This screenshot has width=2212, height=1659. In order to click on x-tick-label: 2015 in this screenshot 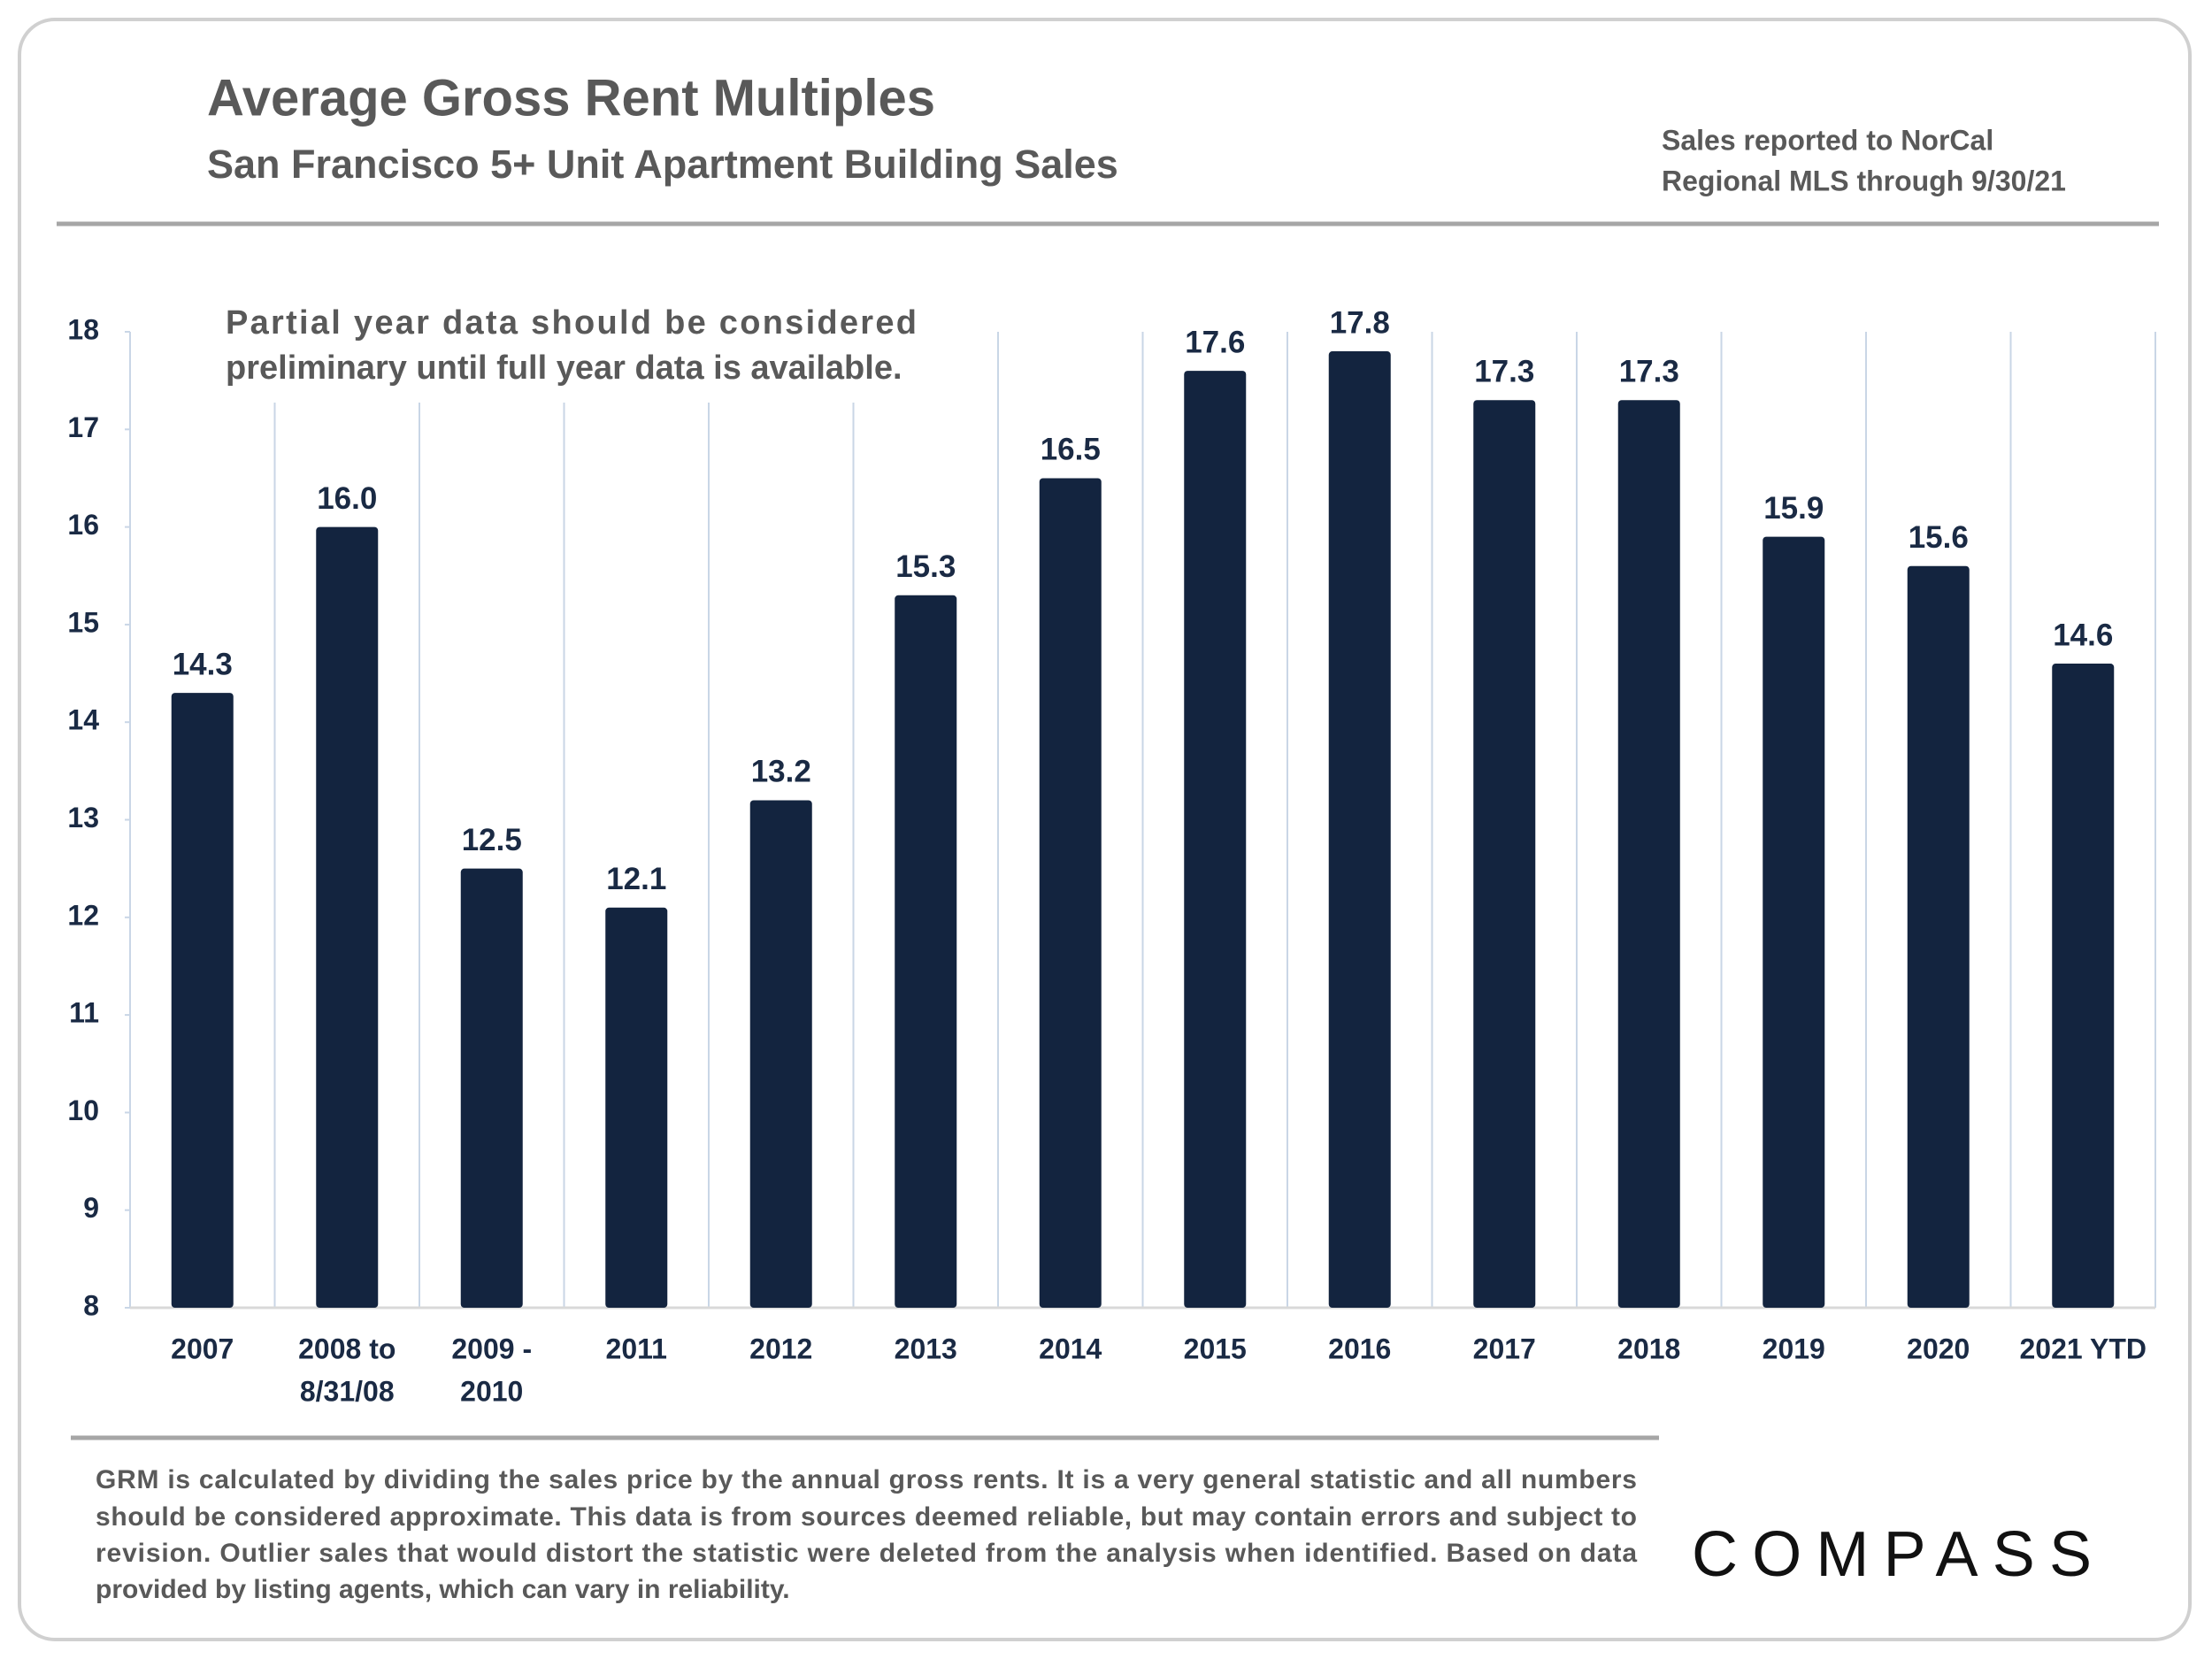, I will do `click(1216, 1349)`.